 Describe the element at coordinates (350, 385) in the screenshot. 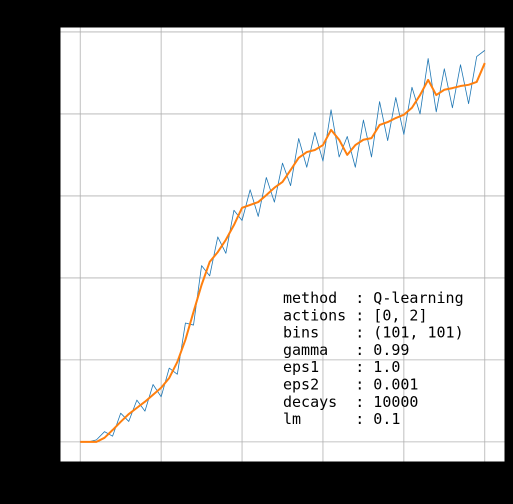

I see `annotation-line: eps2 : 0.001` at that location.